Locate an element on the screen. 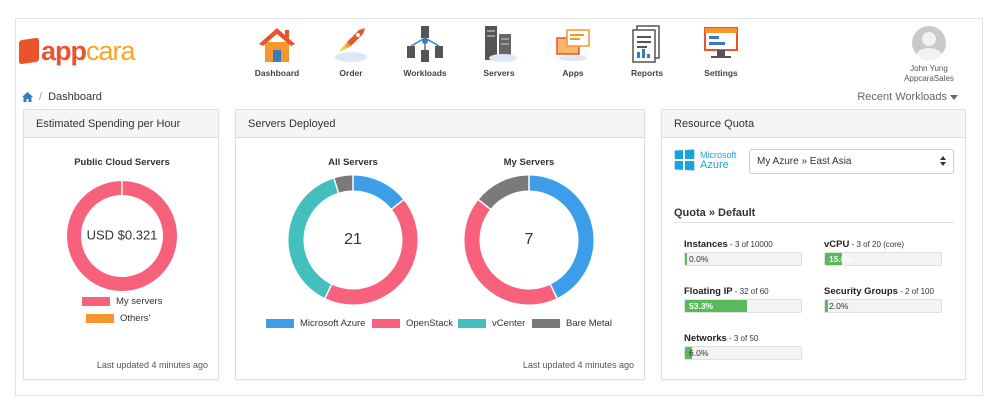 Image resolution: width=1000 pixels, height=406 pixels. quota-name: vCPU is located at coordinates (837, 244).